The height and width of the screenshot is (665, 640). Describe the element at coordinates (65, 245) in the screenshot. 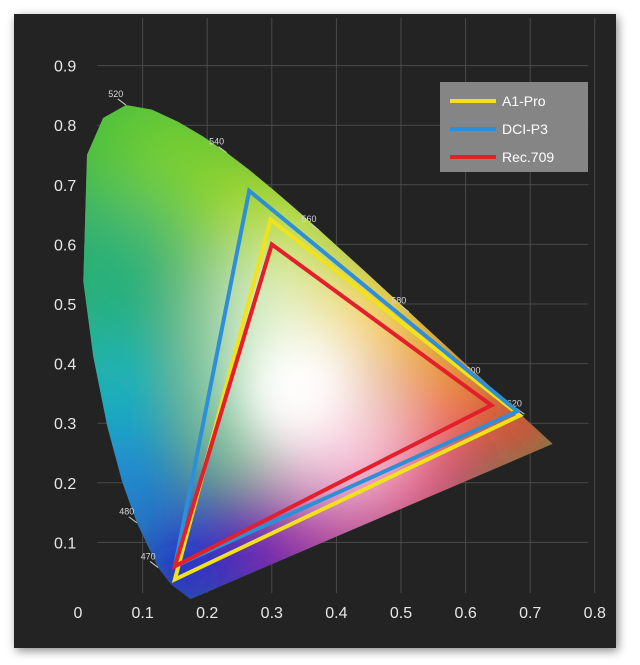

I see `y-tick-label: 0.6` at that location.